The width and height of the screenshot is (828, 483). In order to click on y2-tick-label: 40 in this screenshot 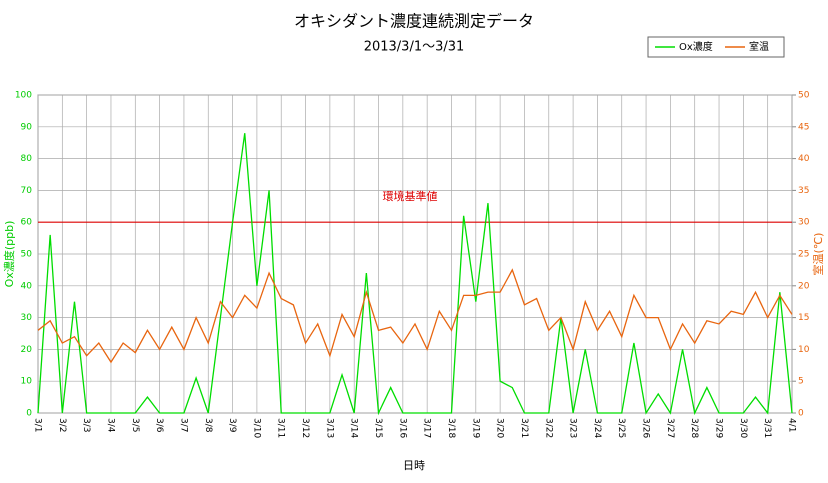, I will do `click(804, 159)`.